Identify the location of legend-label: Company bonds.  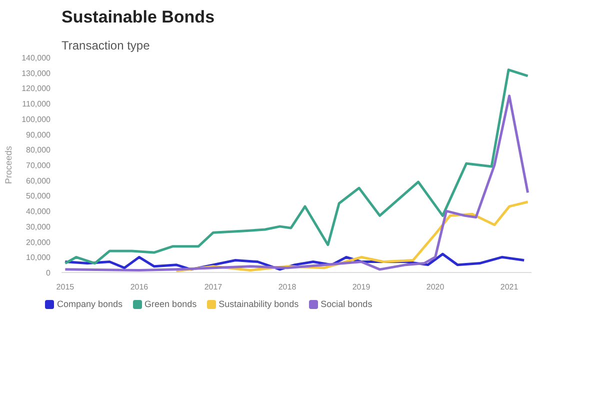
(89, 304).